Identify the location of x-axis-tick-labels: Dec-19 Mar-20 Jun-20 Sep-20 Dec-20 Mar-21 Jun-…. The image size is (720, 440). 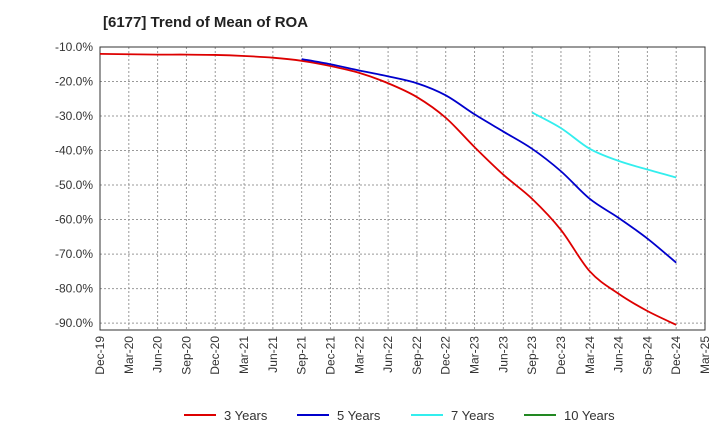
(402, 355).